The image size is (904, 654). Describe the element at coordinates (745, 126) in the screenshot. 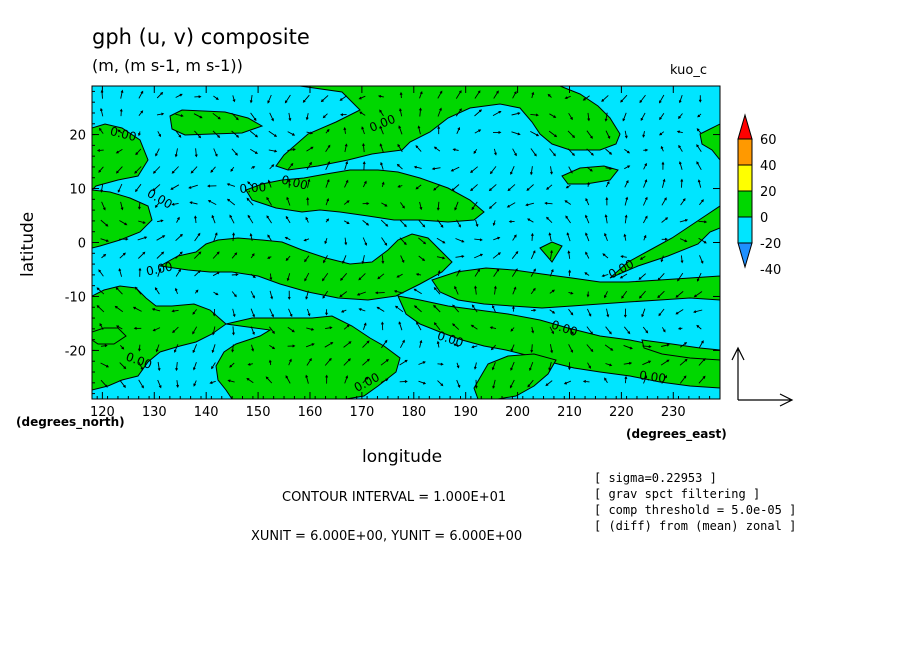

I see `colorbar-top-triangle` at that location.